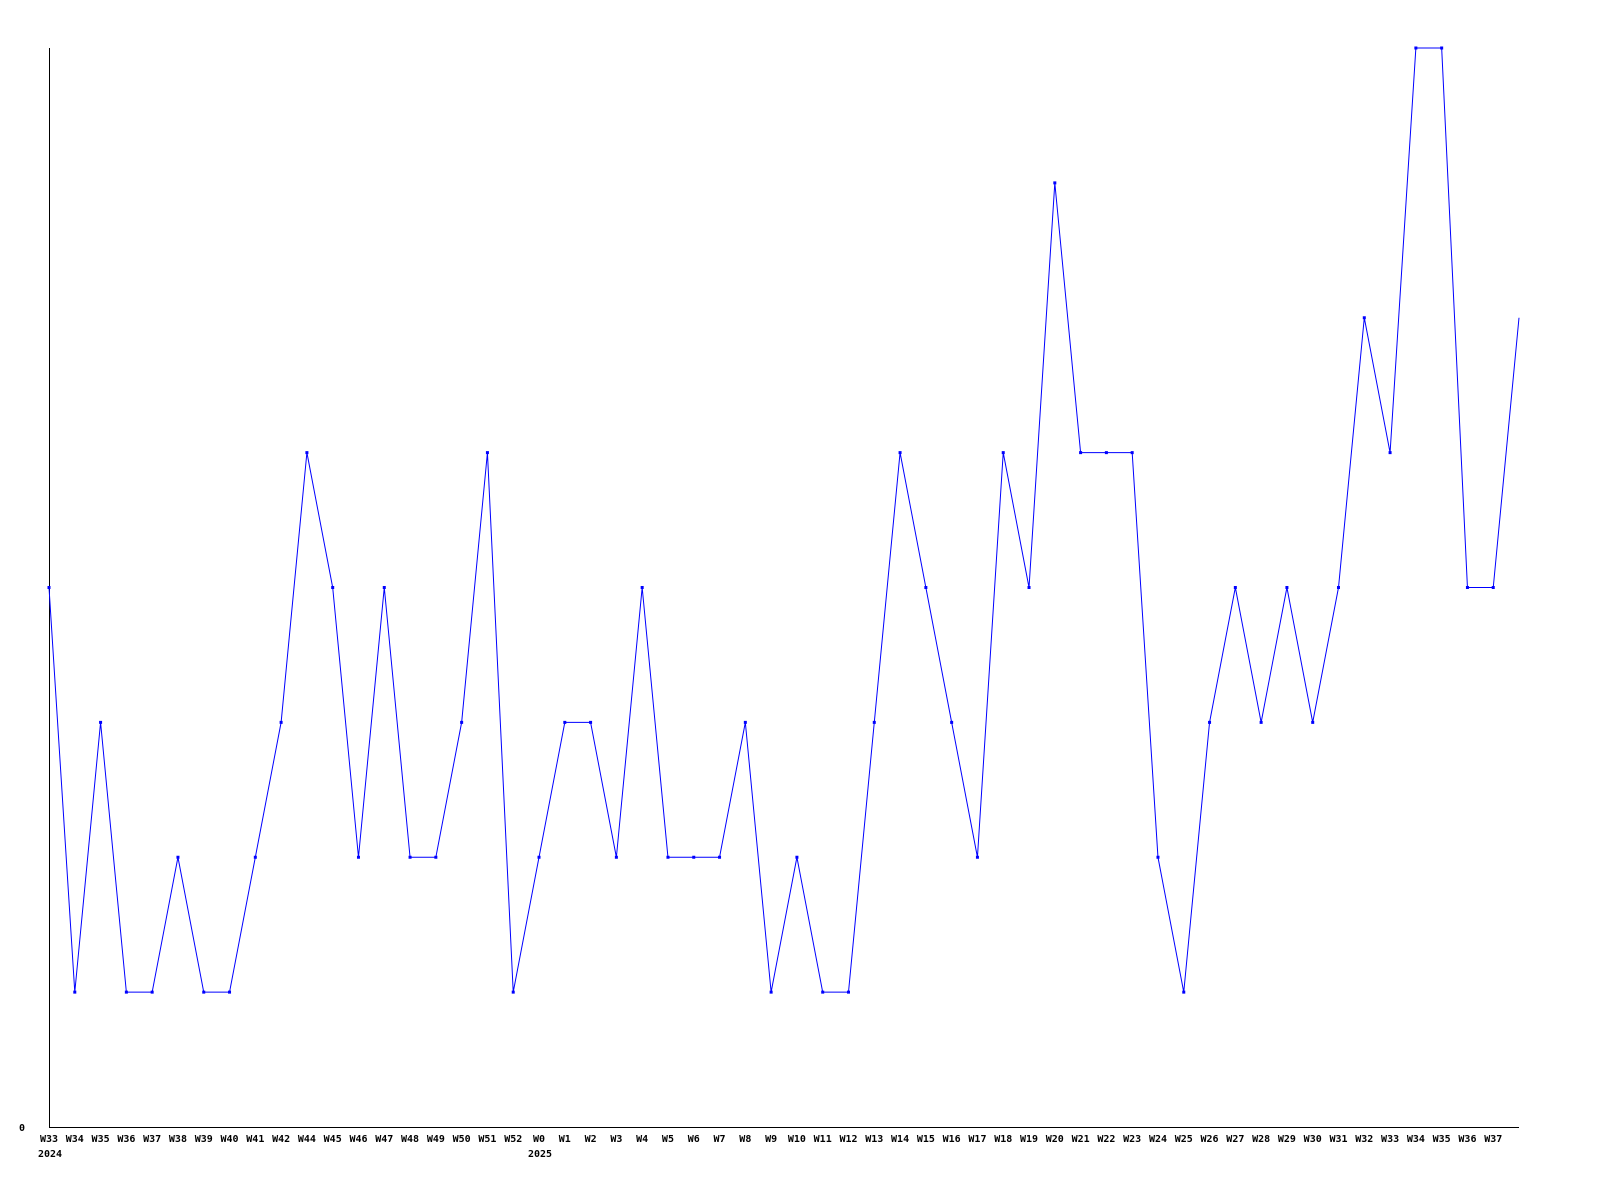 This screenshot has height=1200, width=1600. I want to click on x-tick-label: W49, so click(436, 1139).